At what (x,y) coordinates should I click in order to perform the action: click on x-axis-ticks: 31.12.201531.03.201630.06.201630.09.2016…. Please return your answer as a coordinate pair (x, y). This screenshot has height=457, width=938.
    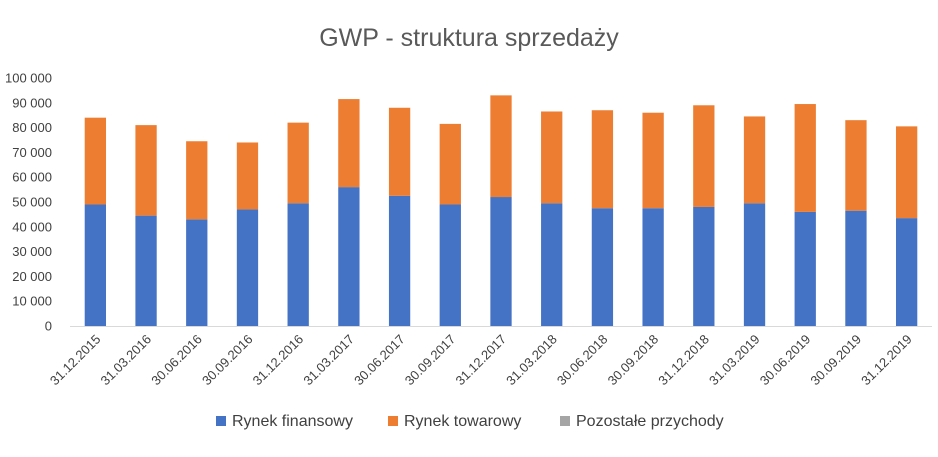
    Looking at the image, I should click on (481, 360).